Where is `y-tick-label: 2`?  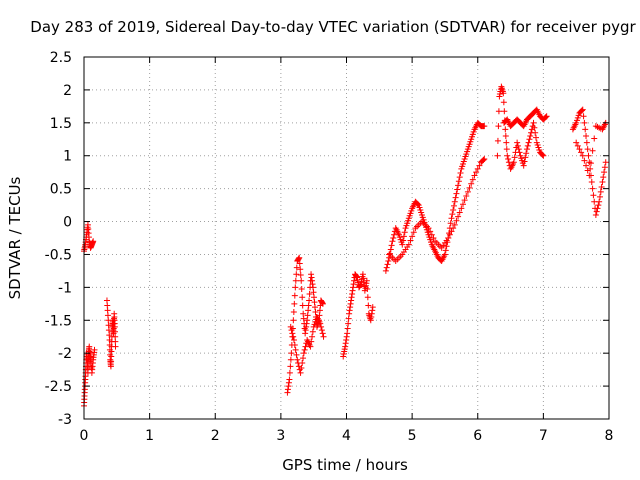
y-tick-label: 2 is located at coordinates (67, 91).